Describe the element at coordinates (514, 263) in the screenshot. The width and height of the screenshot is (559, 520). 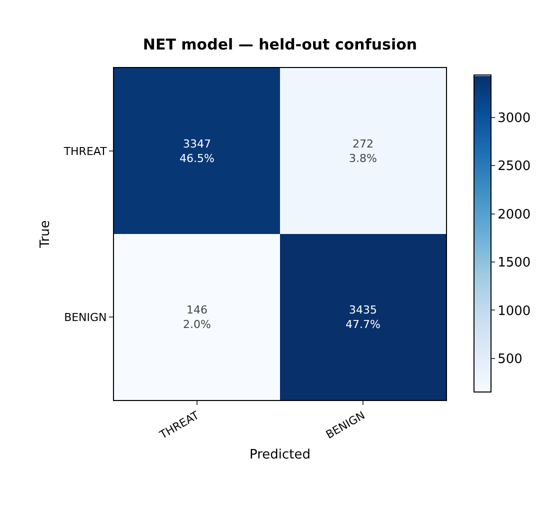
I see `color-bar-label: 1500` at that location.